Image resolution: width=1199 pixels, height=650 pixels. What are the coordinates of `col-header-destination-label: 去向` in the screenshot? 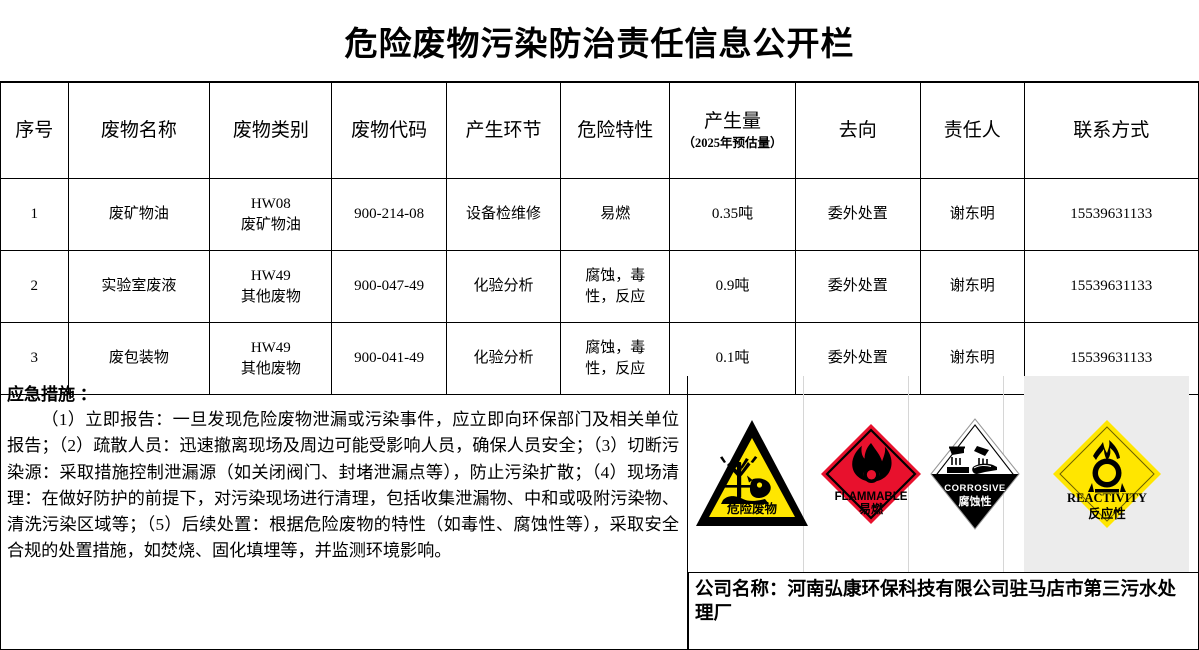 It's located at (857, 130).